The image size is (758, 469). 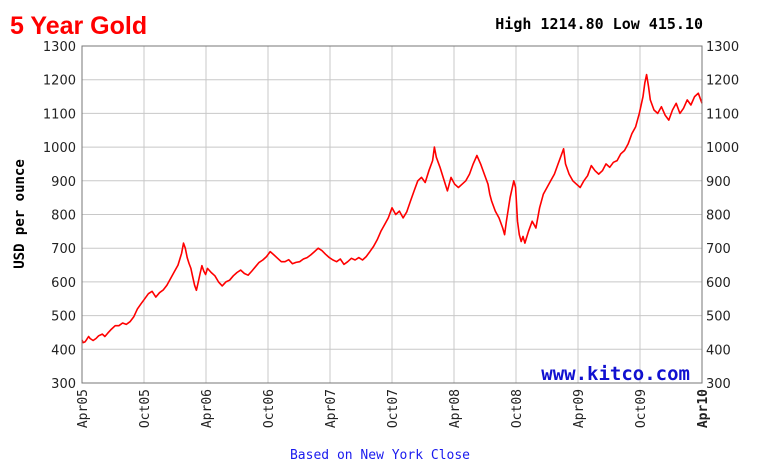 What do you see at coordinates (517, 408) in the screenshot?
I see `x-tick-label: Oct08` at bounding box center [517, 408].